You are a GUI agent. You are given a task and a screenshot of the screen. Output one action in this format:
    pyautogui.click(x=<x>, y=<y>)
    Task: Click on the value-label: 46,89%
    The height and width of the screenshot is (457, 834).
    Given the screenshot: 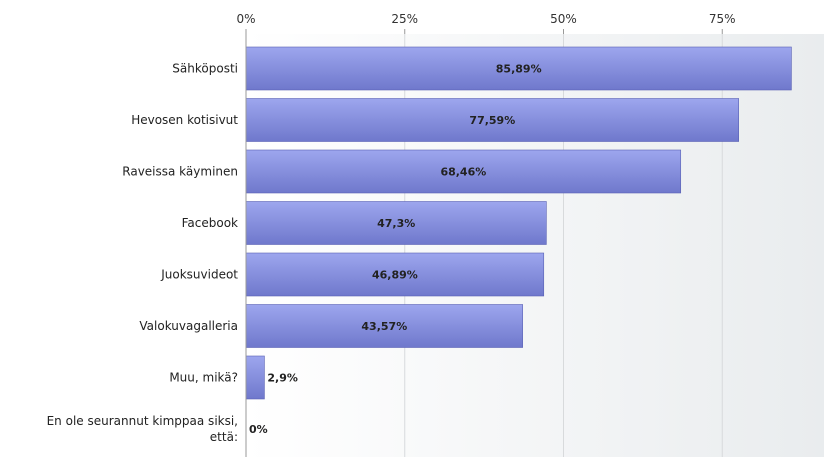 What is the action you would take?
    pyautogui.click(x=395, y=275)
    